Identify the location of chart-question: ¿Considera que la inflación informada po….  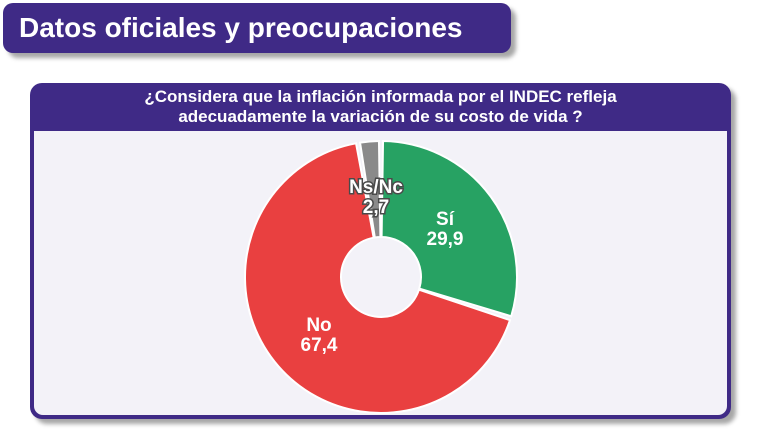
(380, 107).